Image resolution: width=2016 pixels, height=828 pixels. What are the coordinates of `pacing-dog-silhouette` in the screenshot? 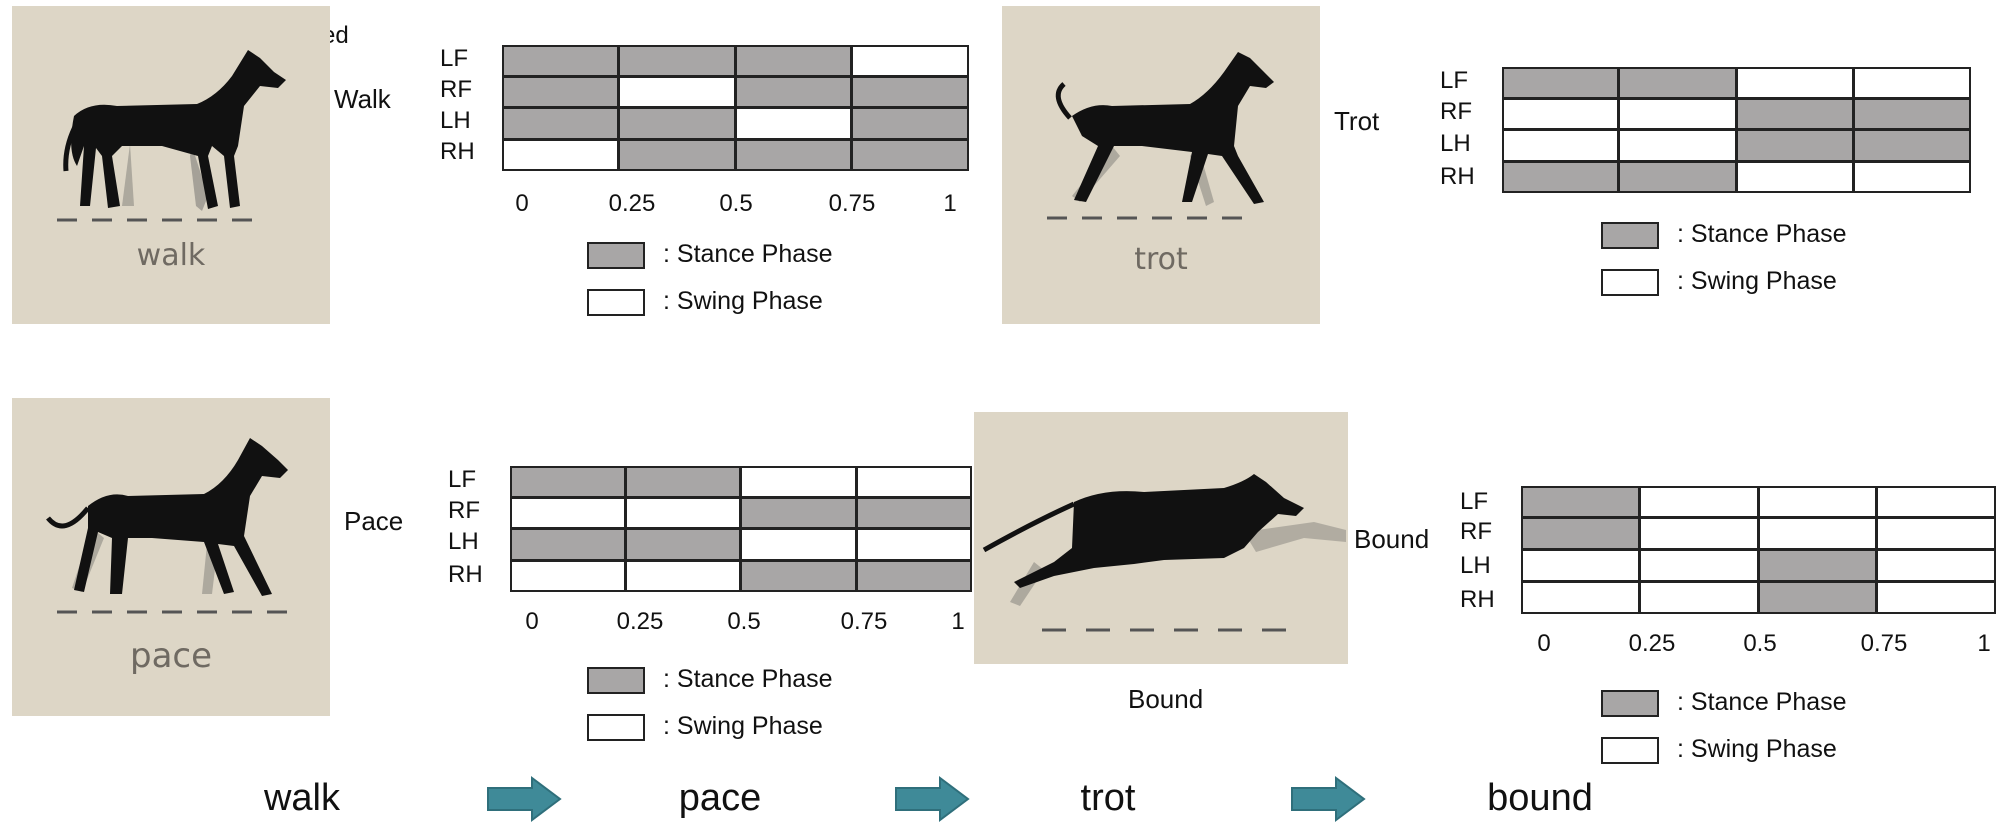 It's located at (167, 526).